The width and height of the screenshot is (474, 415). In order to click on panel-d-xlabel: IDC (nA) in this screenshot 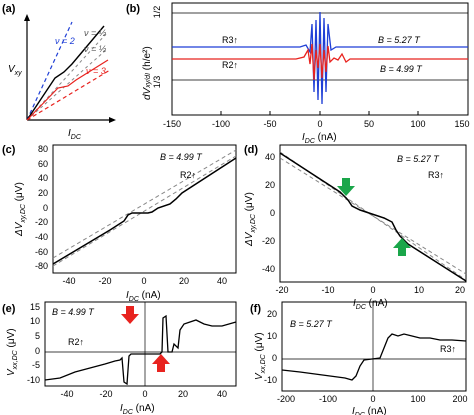, I will do `click(370, 304)`.